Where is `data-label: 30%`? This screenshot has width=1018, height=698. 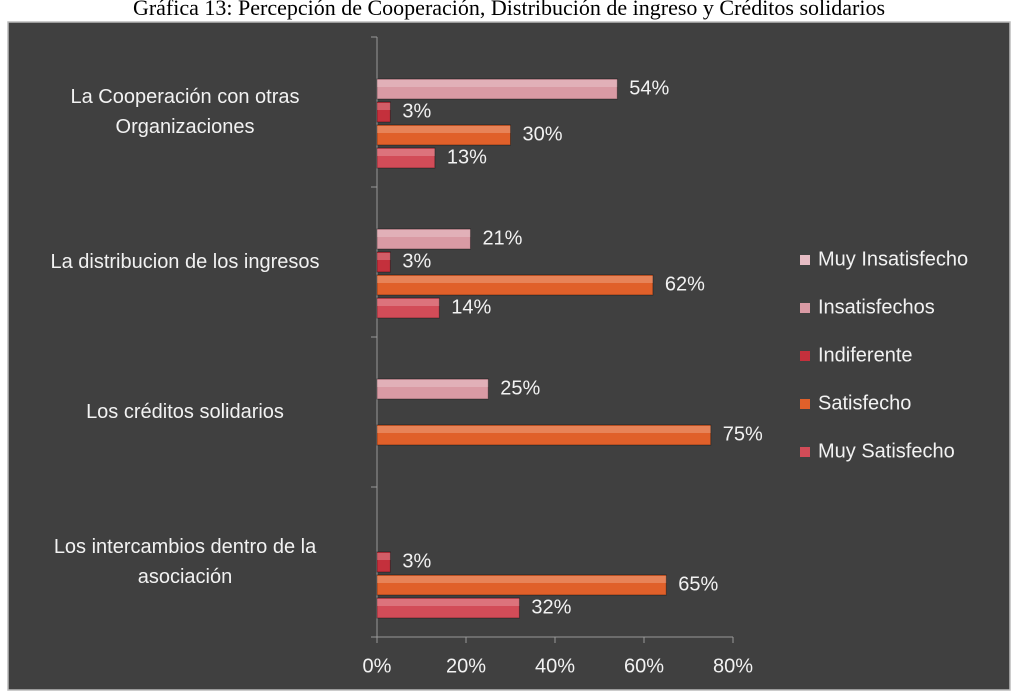
data-label: 30% is located at coordinates (543, 134).